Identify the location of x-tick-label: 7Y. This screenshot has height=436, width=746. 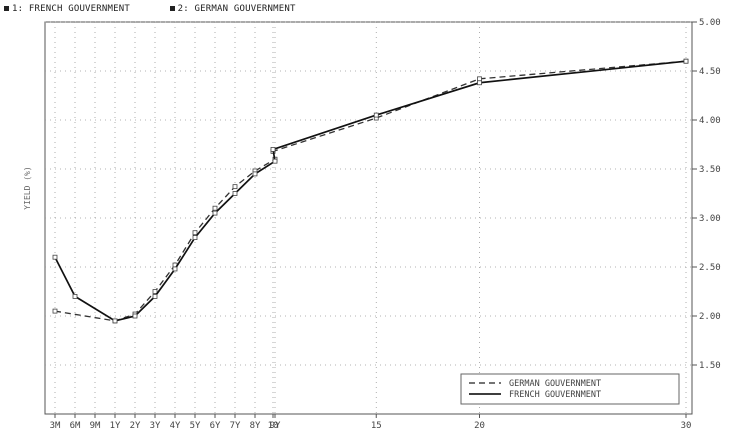
(235, 426).